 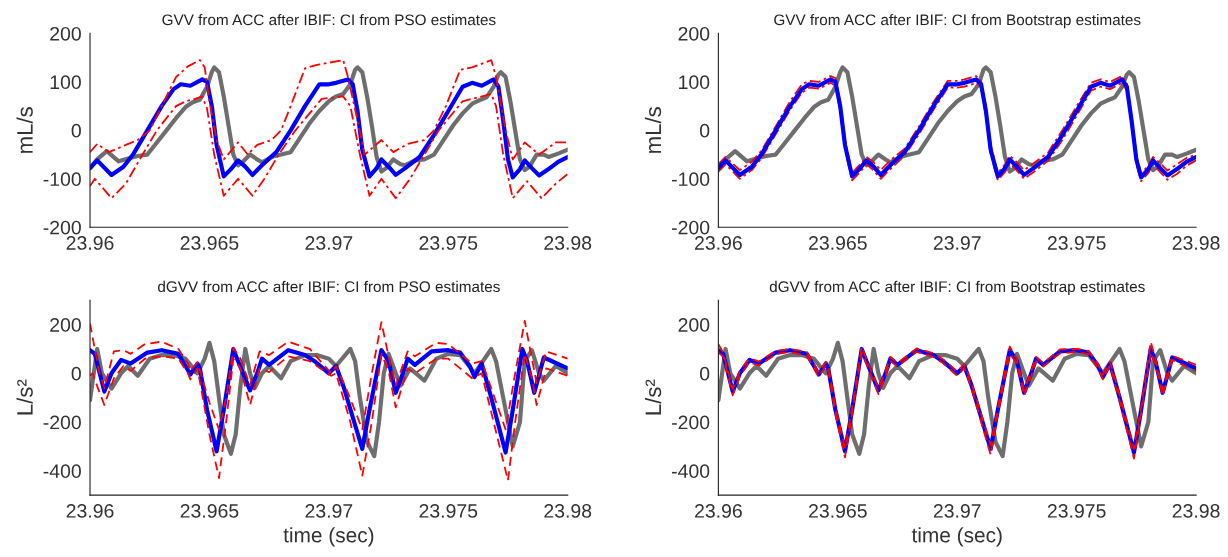 What do you see at coordinates (957, 21) in the screenshot?
I see `chart-title: GVV from ACC after IBIF: CI from Bootstrap estimates` at bounding box center [957, 21].